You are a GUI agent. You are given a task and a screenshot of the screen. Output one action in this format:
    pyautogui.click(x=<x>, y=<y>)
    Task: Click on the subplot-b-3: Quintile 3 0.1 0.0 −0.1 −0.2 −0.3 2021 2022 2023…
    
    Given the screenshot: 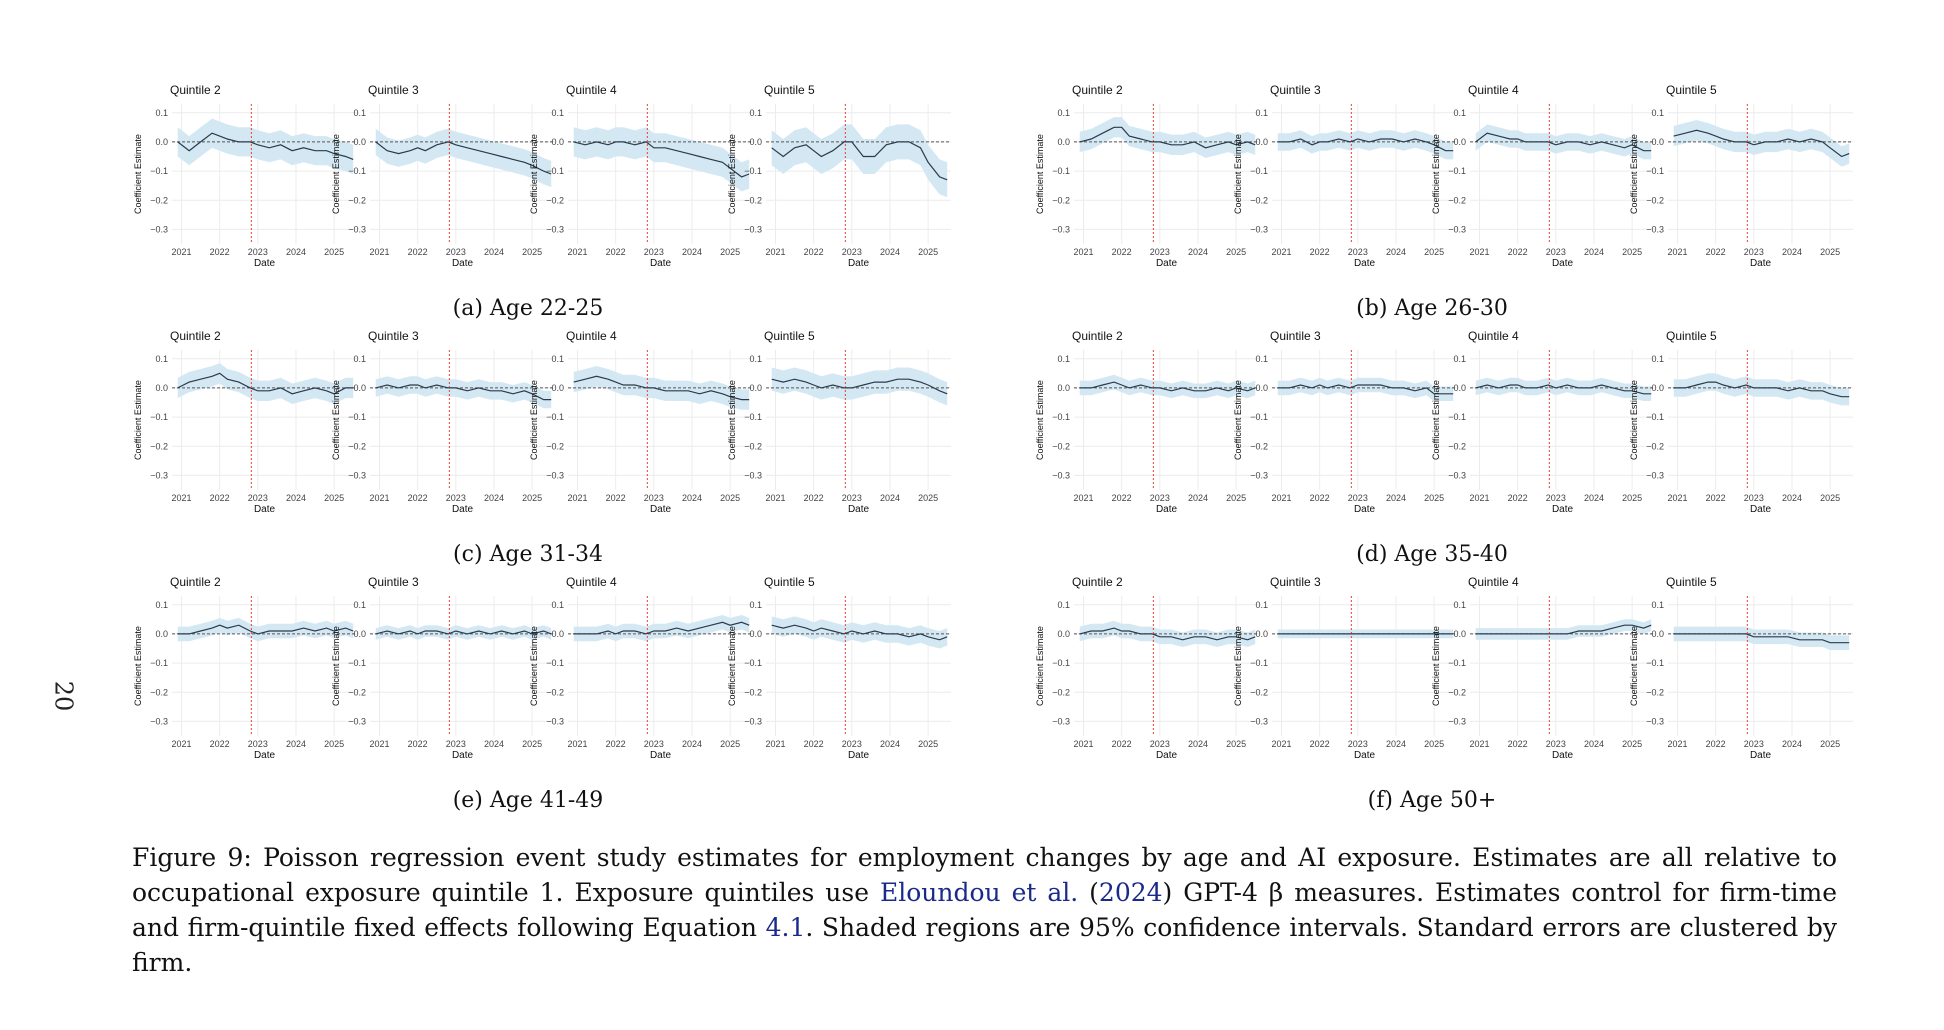 What is the action you would take?
    pyautogui.click(x=1345, y=176)
    